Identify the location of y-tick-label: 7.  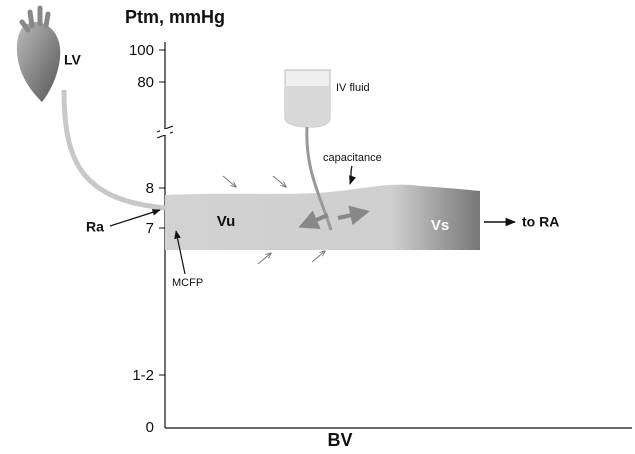
(150, 228).